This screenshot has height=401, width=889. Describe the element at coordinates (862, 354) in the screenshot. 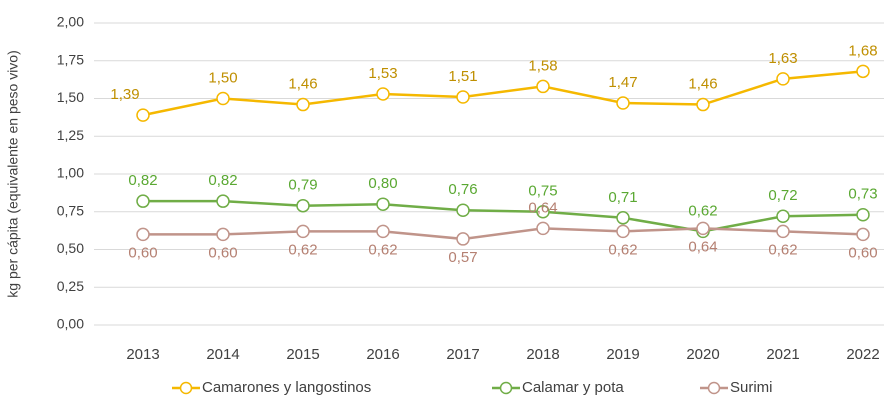

I see `x-tick-label: 2022` at that location.